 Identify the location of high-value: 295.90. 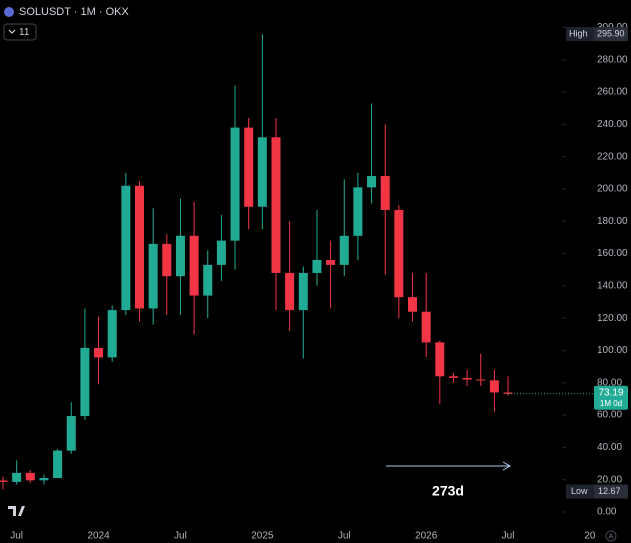
(611, 33).